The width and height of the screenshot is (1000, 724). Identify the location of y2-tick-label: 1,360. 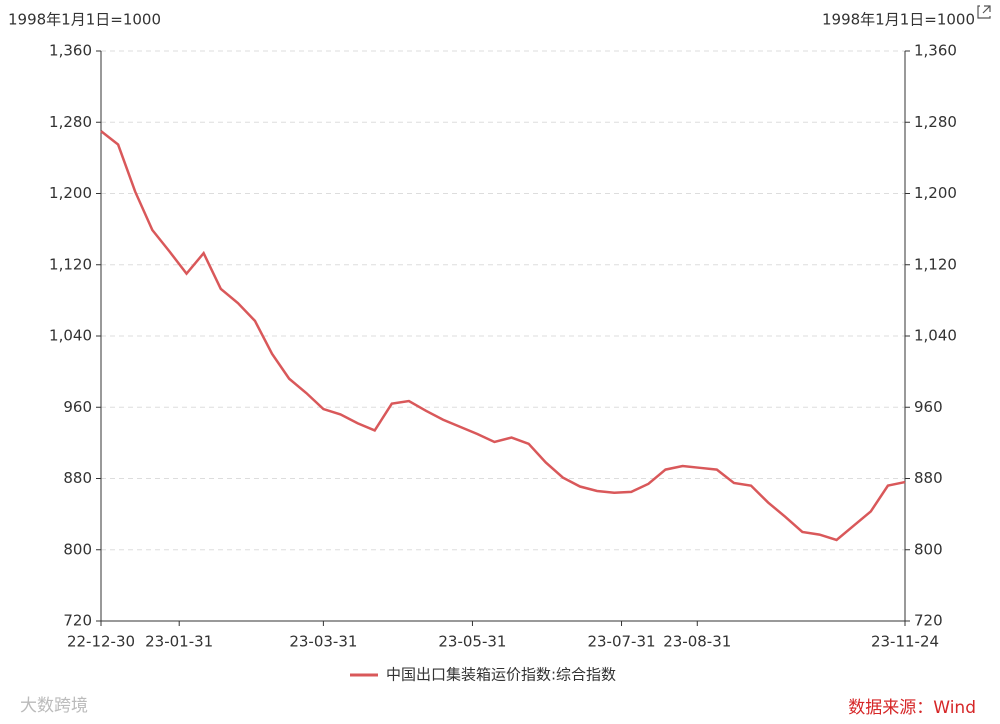
(935, 51).